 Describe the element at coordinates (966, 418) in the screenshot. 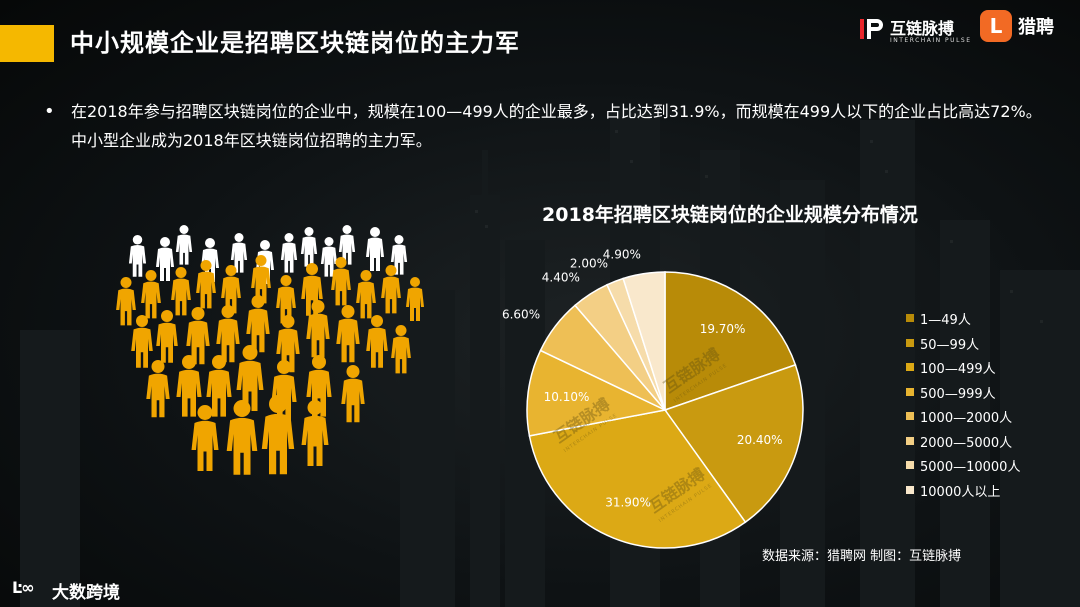

I see `legend-label: 1000—2000人` at that location.